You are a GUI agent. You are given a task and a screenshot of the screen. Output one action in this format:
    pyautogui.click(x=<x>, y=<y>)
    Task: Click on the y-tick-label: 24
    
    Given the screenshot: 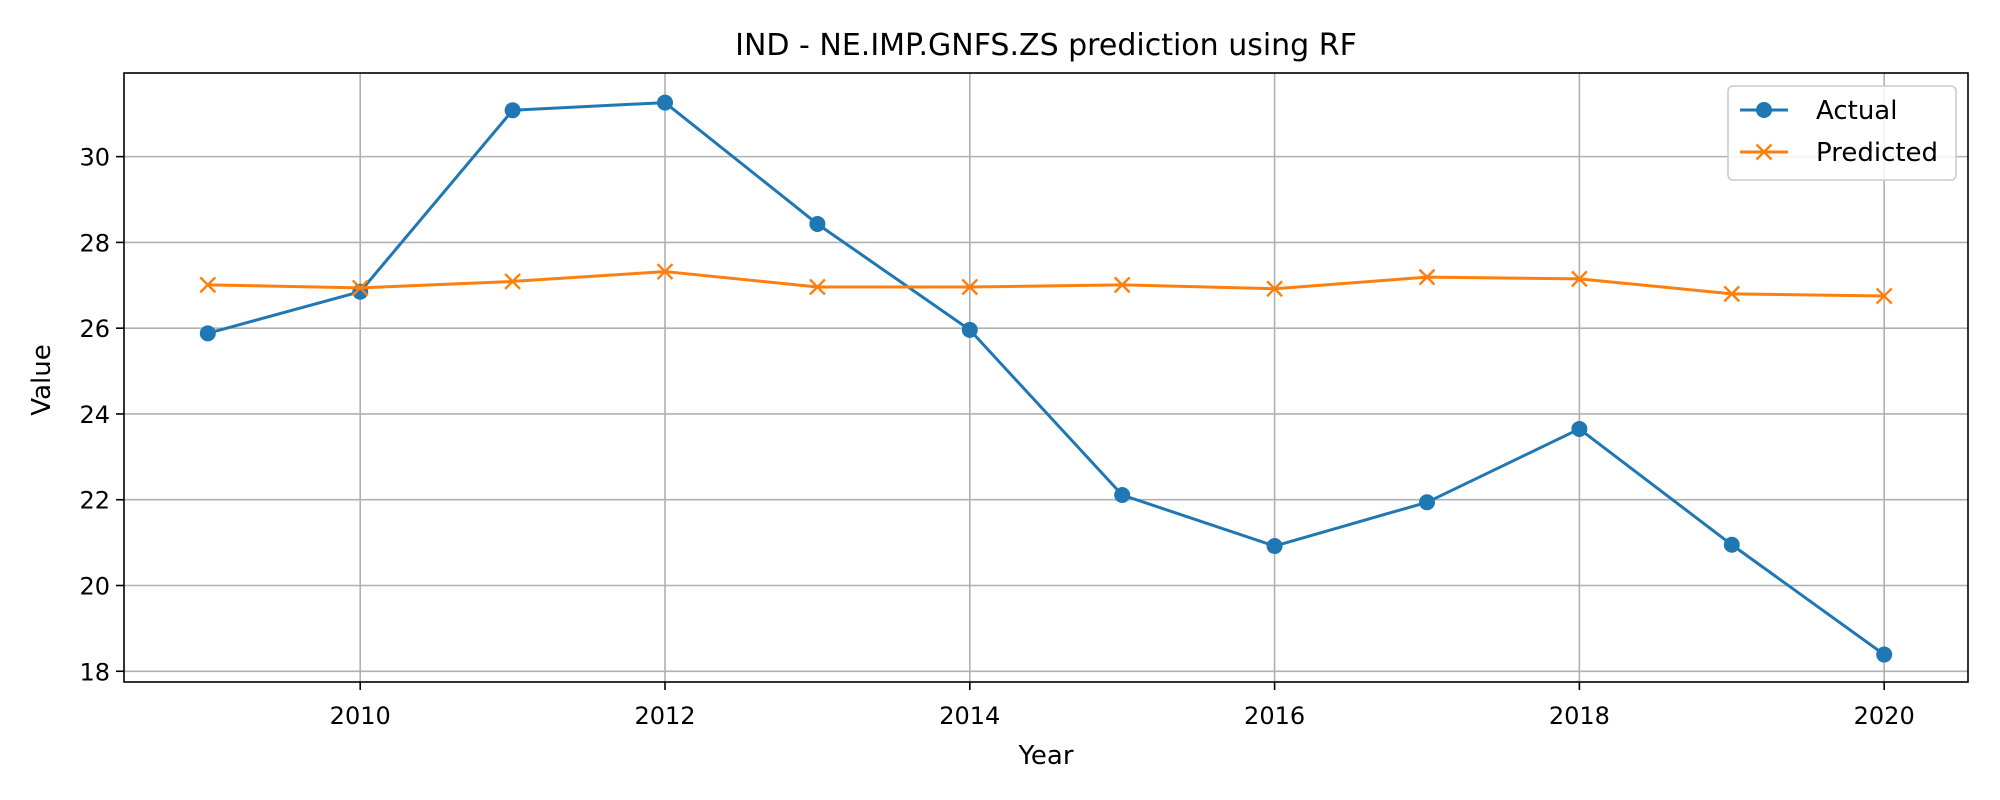 What is the action you would take?
    pyautogui.click(x=94, y=415)
    